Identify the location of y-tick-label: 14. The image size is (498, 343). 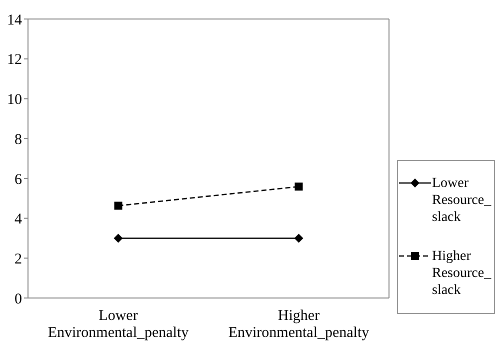
(14, 20).